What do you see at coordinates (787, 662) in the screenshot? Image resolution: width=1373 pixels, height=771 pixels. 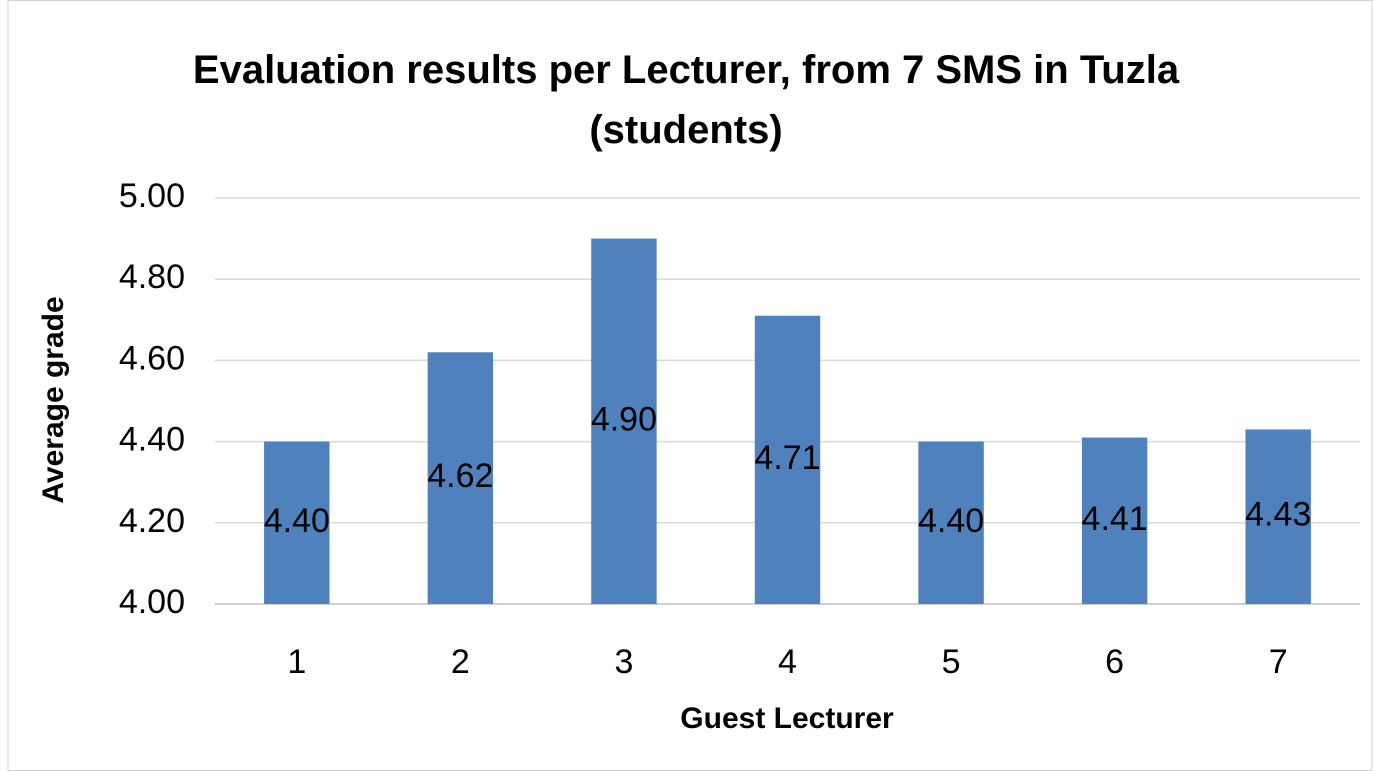 I see `x-tick-label: 4` at bounding box center [787, 662].